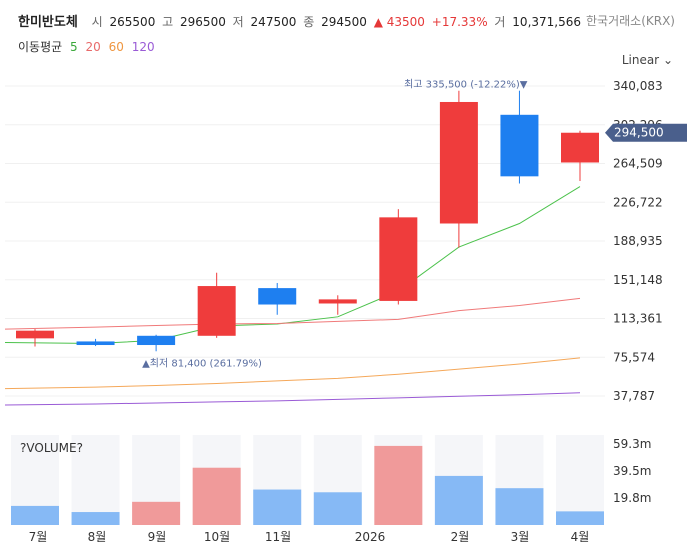  What do you see at coordinates (273, 22) in the screenshot?
I see `low-value: 247500` at bounding box center [273, 22].